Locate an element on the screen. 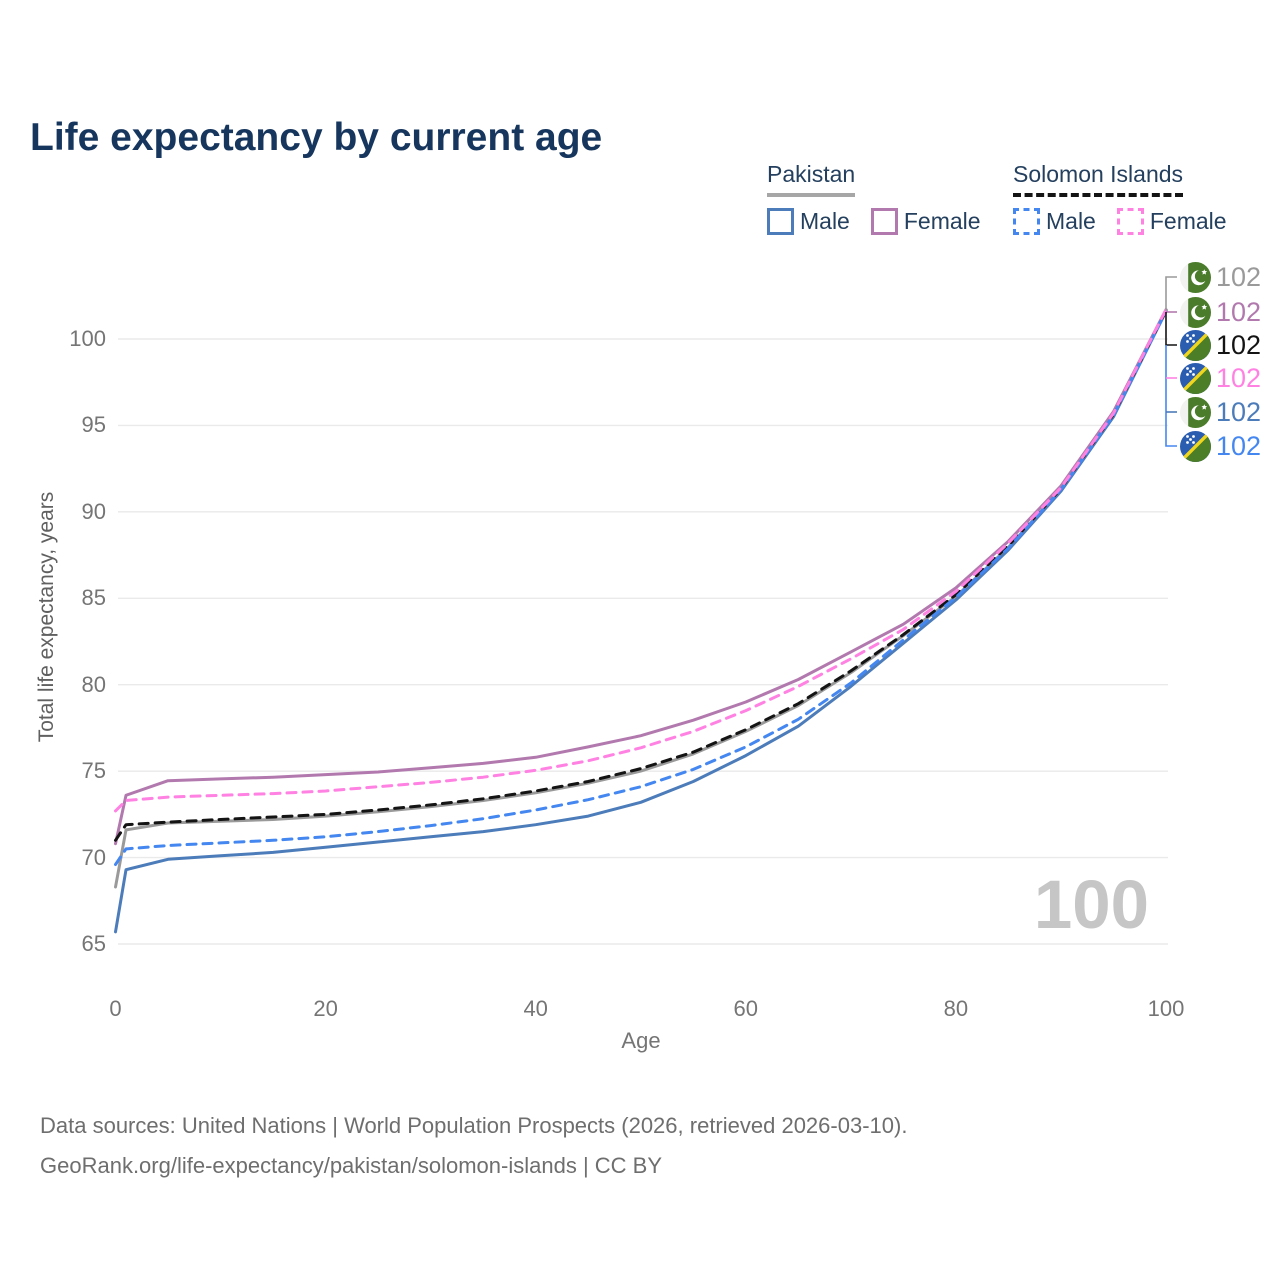 Image resolution: width=1280 pixels, height=1280 pixels. end-label-value-solomon-islands-female: 102 is located at coordinates (1239, 377).